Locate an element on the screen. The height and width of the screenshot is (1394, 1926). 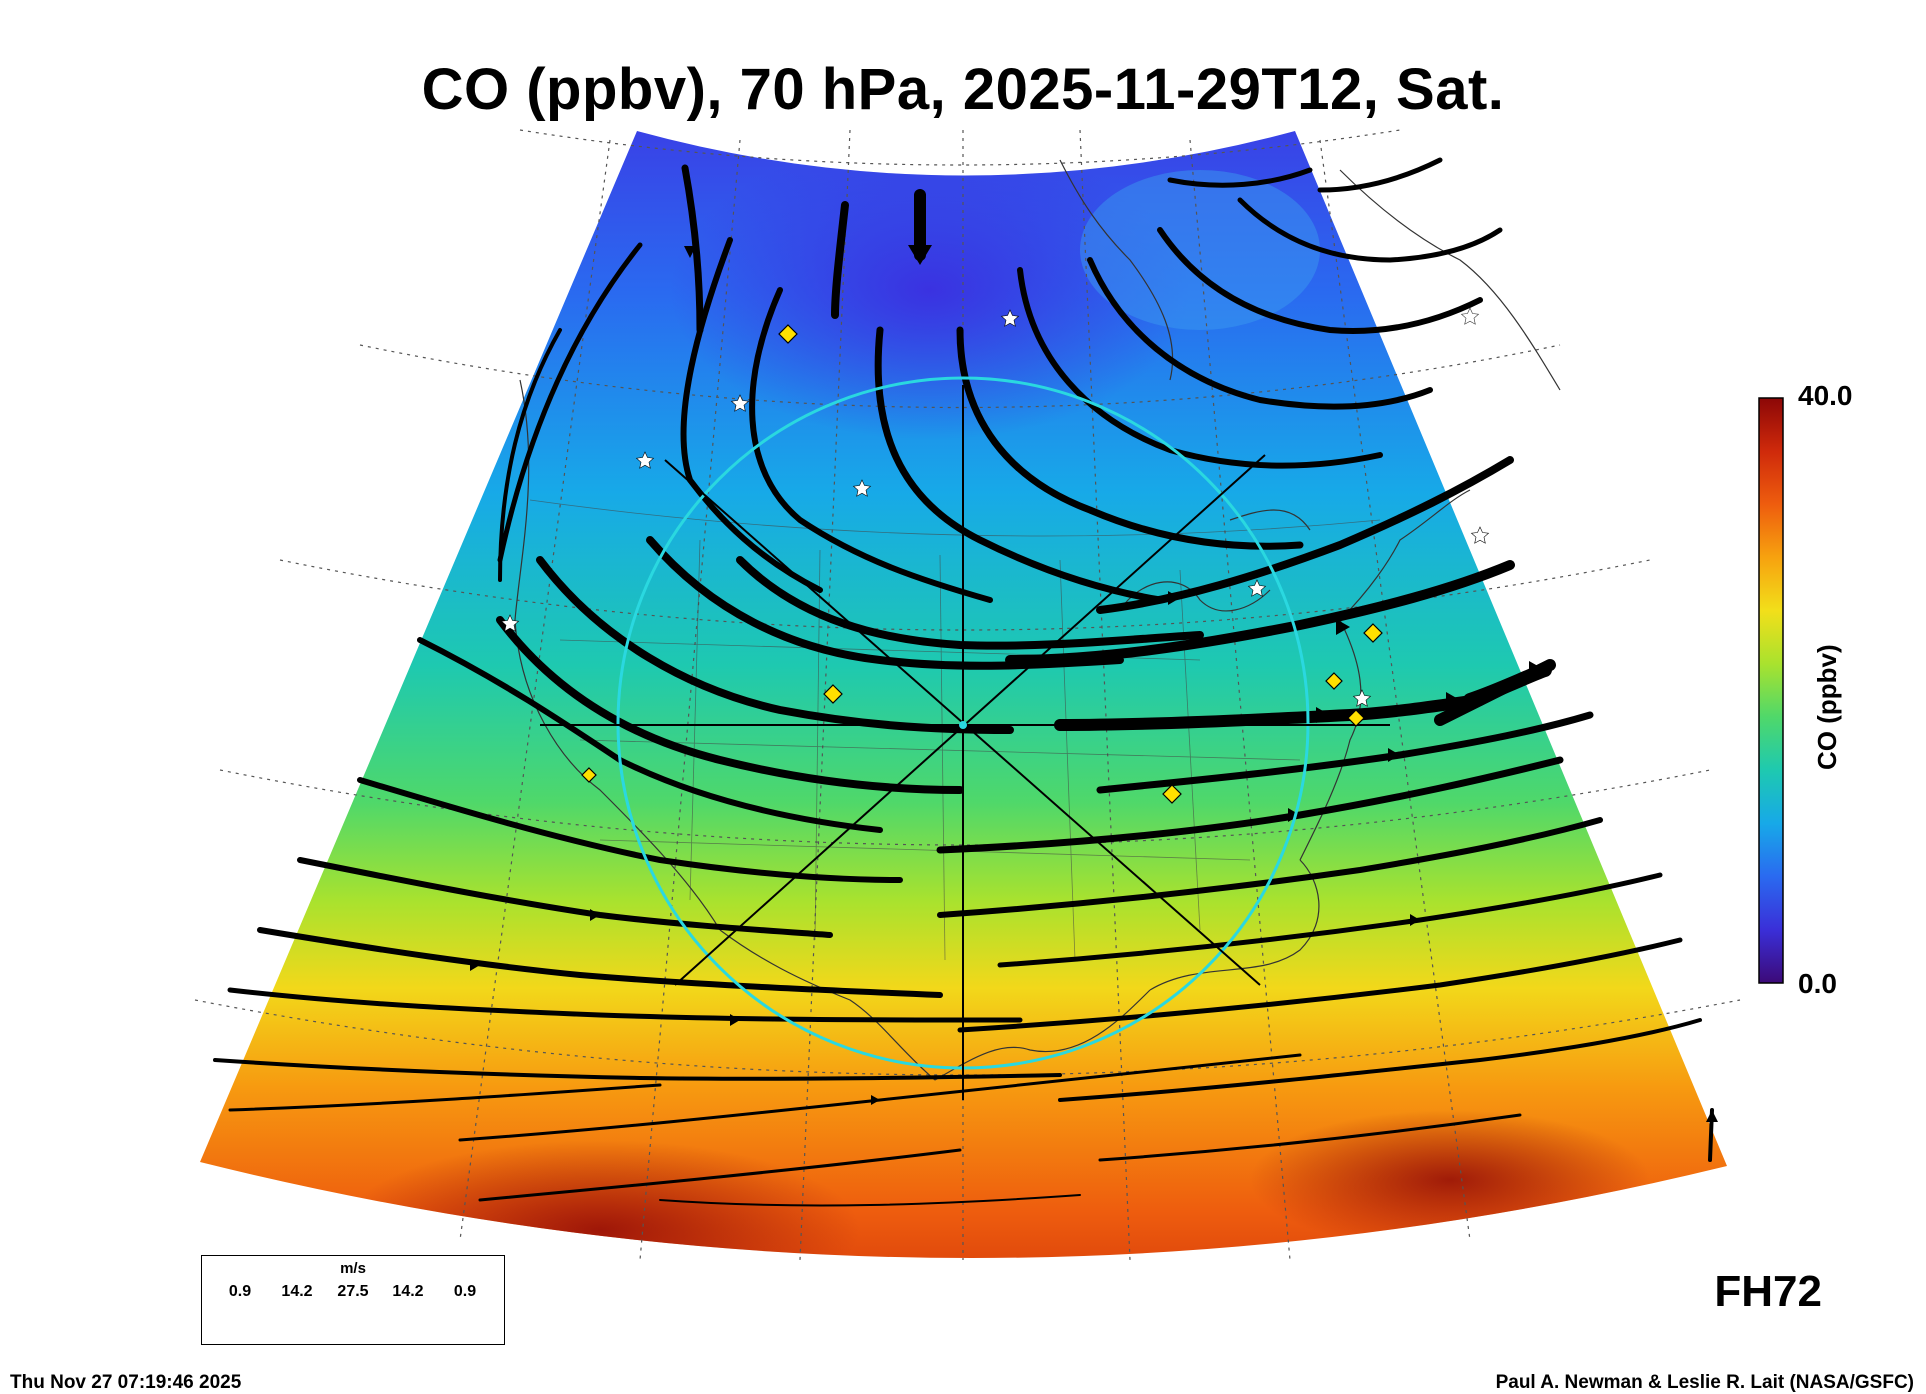
colorbar is located at coordinates (1771, 690).